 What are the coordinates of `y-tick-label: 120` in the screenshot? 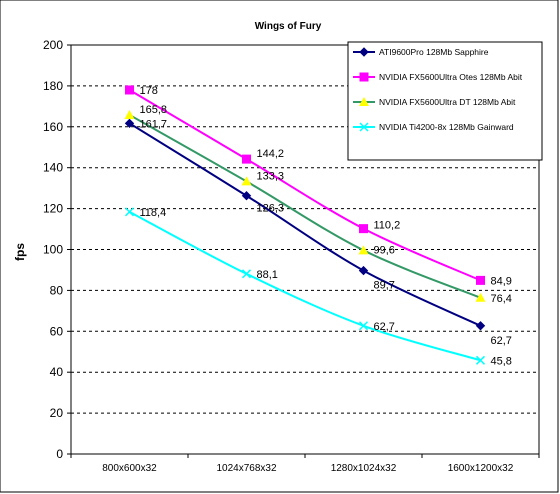 It's located at (53, 209).